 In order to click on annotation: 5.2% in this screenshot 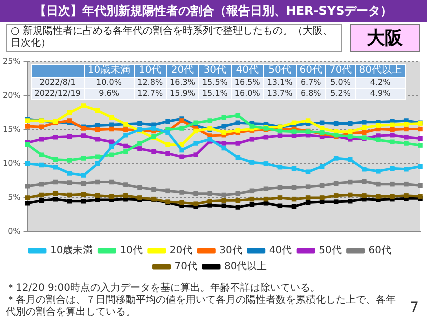, I will do `click(341, 94)`.